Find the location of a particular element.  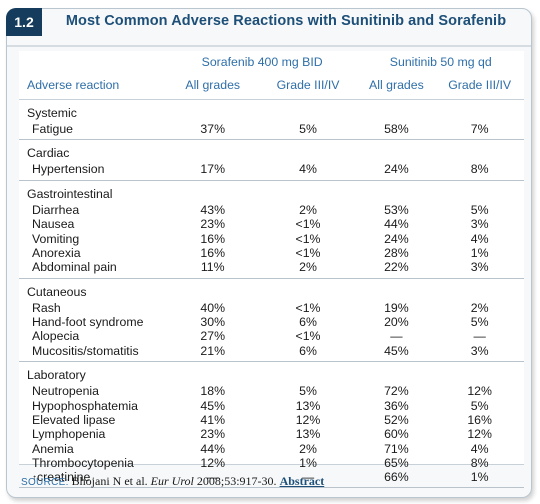

value-cell: 20% is located at coordinates (396, 322).